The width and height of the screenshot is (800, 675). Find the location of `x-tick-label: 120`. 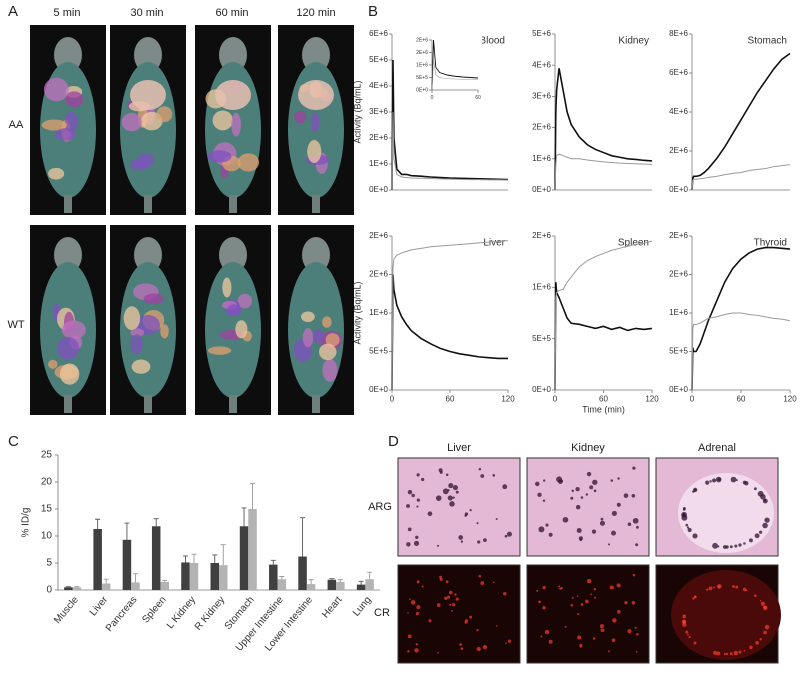

x-tick-label: 120 is located at coordinates (508, 399).